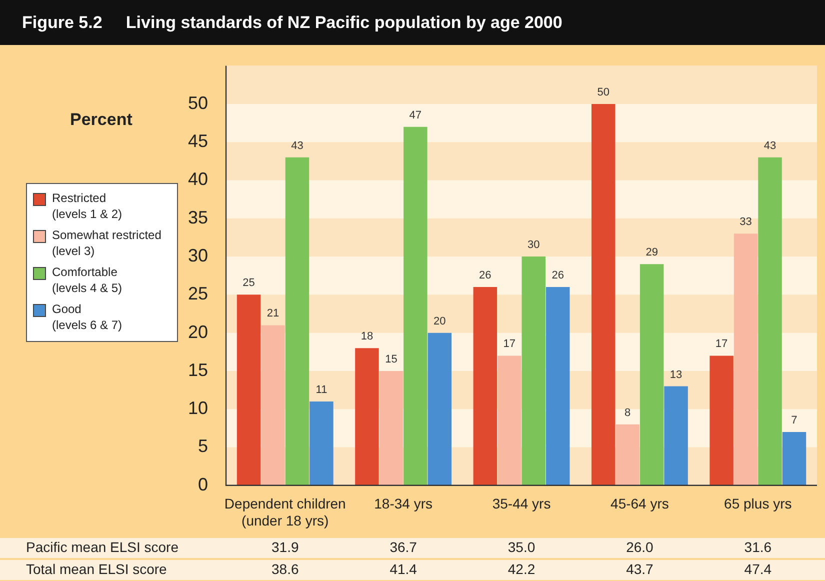 Image resolution: width=825 pixels, height=581 pixels. Describe the element at coordinates (198, 370) in the screenshot. I see `y-tick-label: 15` at that location.